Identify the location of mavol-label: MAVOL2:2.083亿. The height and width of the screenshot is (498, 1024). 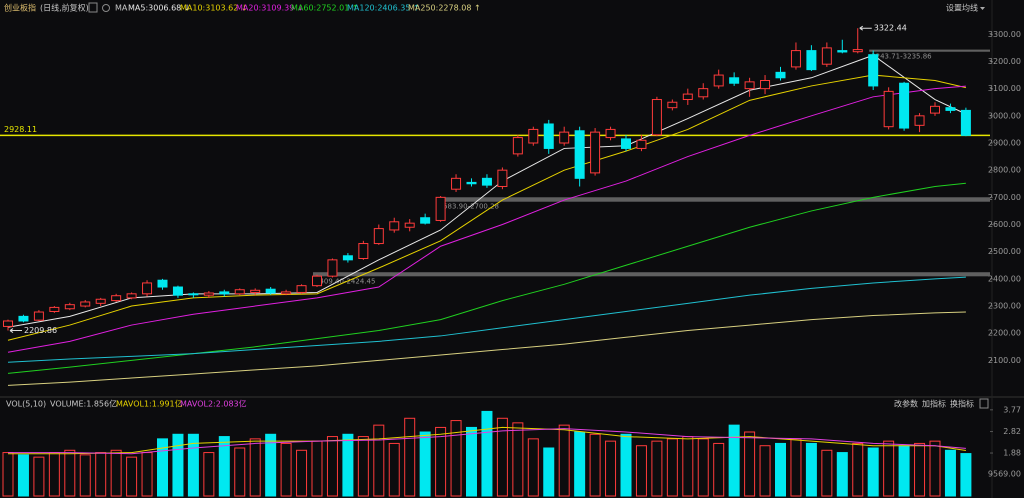
(213, 404).